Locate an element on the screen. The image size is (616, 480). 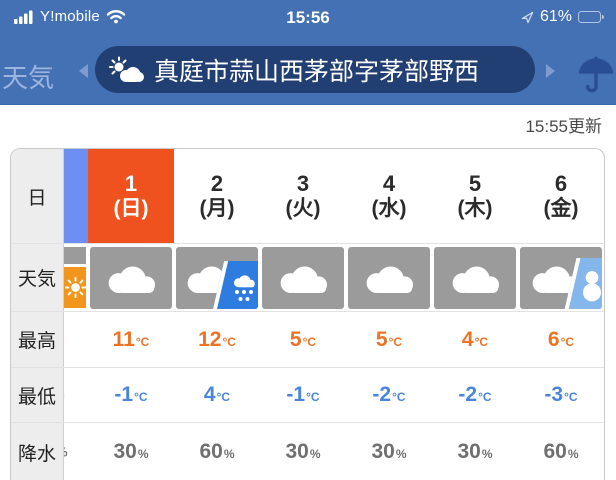
wifi-icon is located at coordinates (116, 16).